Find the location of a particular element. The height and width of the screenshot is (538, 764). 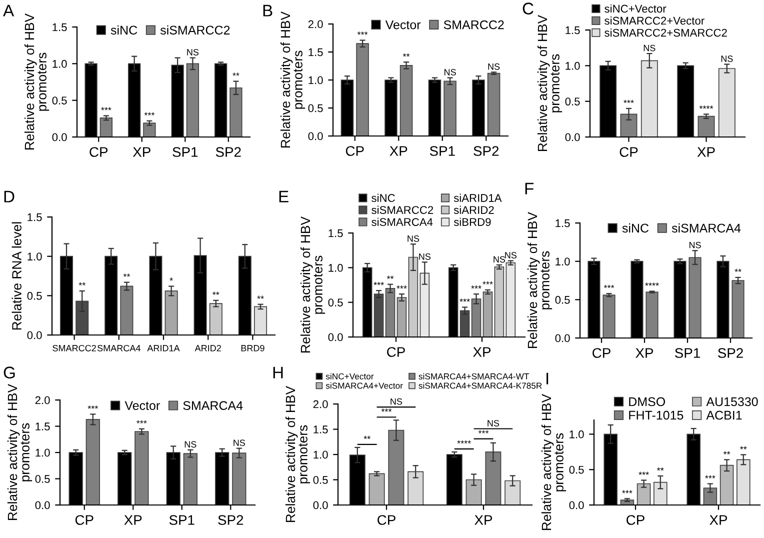

chart-title: F is located at coordinates (529, 188).